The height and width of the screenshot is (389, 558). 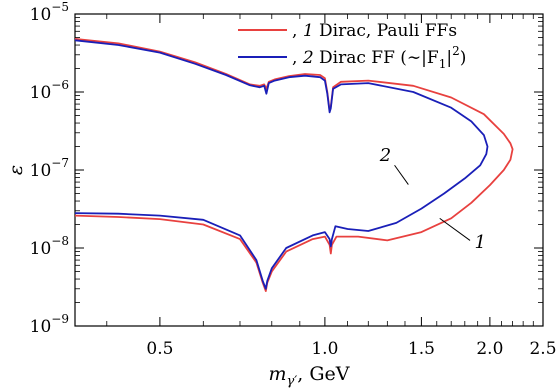 What do you see at coordinates (49, 246) in the screenshot?
I see `y-tick-label: 10⁻⁸` at bounding box center [49, 246].